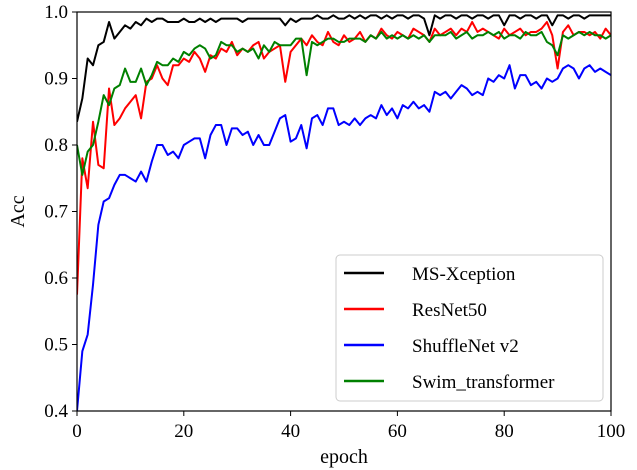 This screenshot has height=470, width=637. What do you see at coordinates (464, 274) in the screenshot?
I see `legend-entry-label: MS-Xception` at bounding box center [464, 274].